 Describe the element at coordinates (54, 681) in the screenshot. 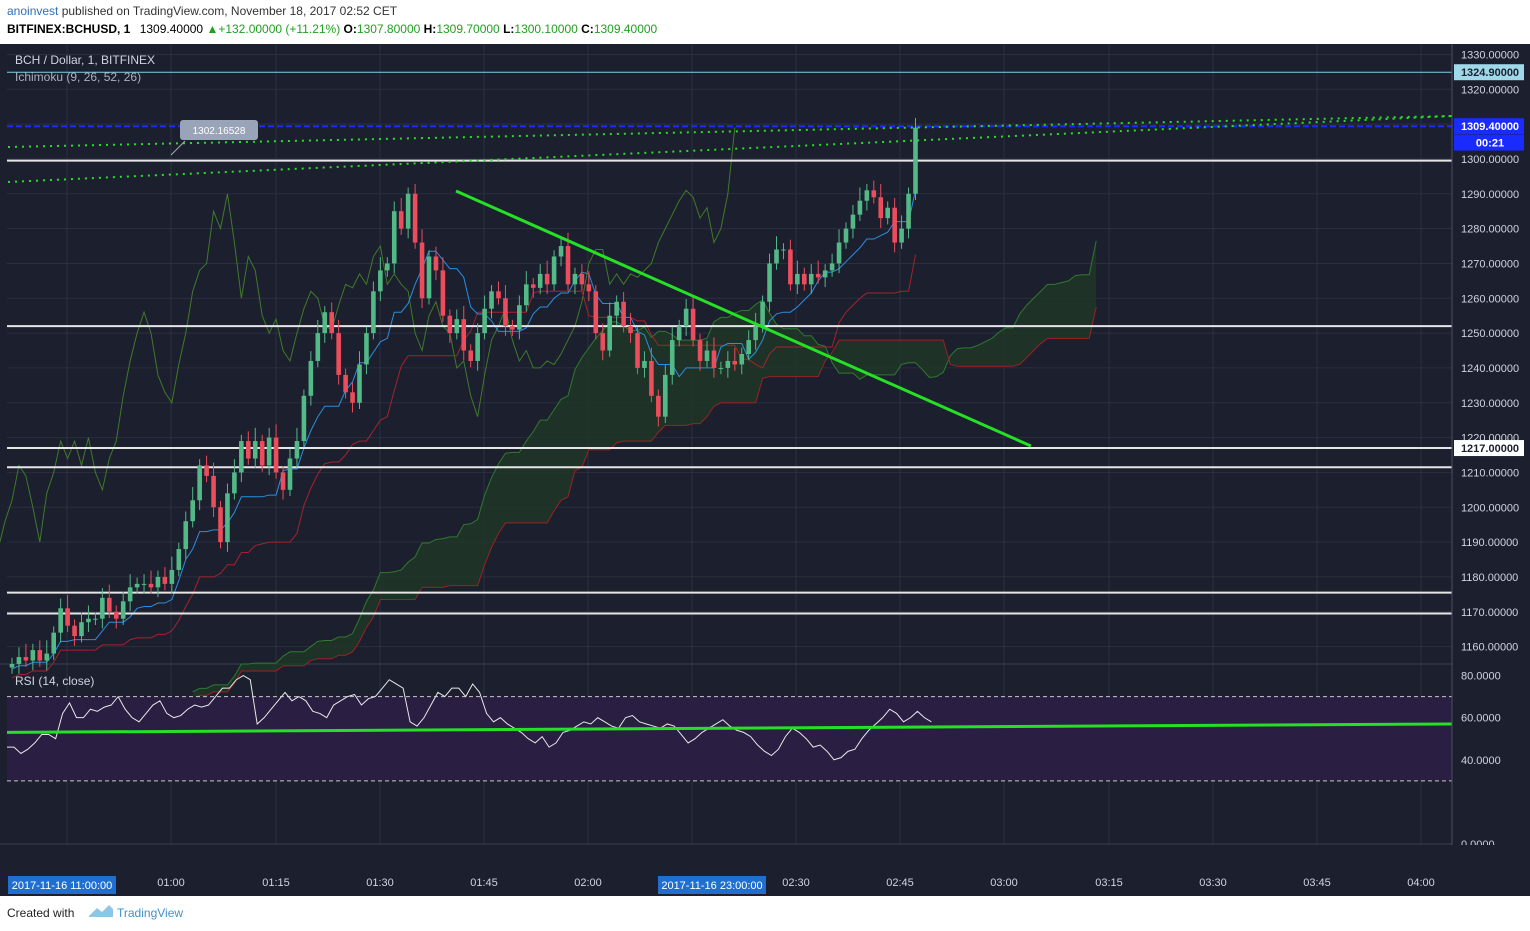

I see `rsi-pane-title: RSI (14, close)` at that location.